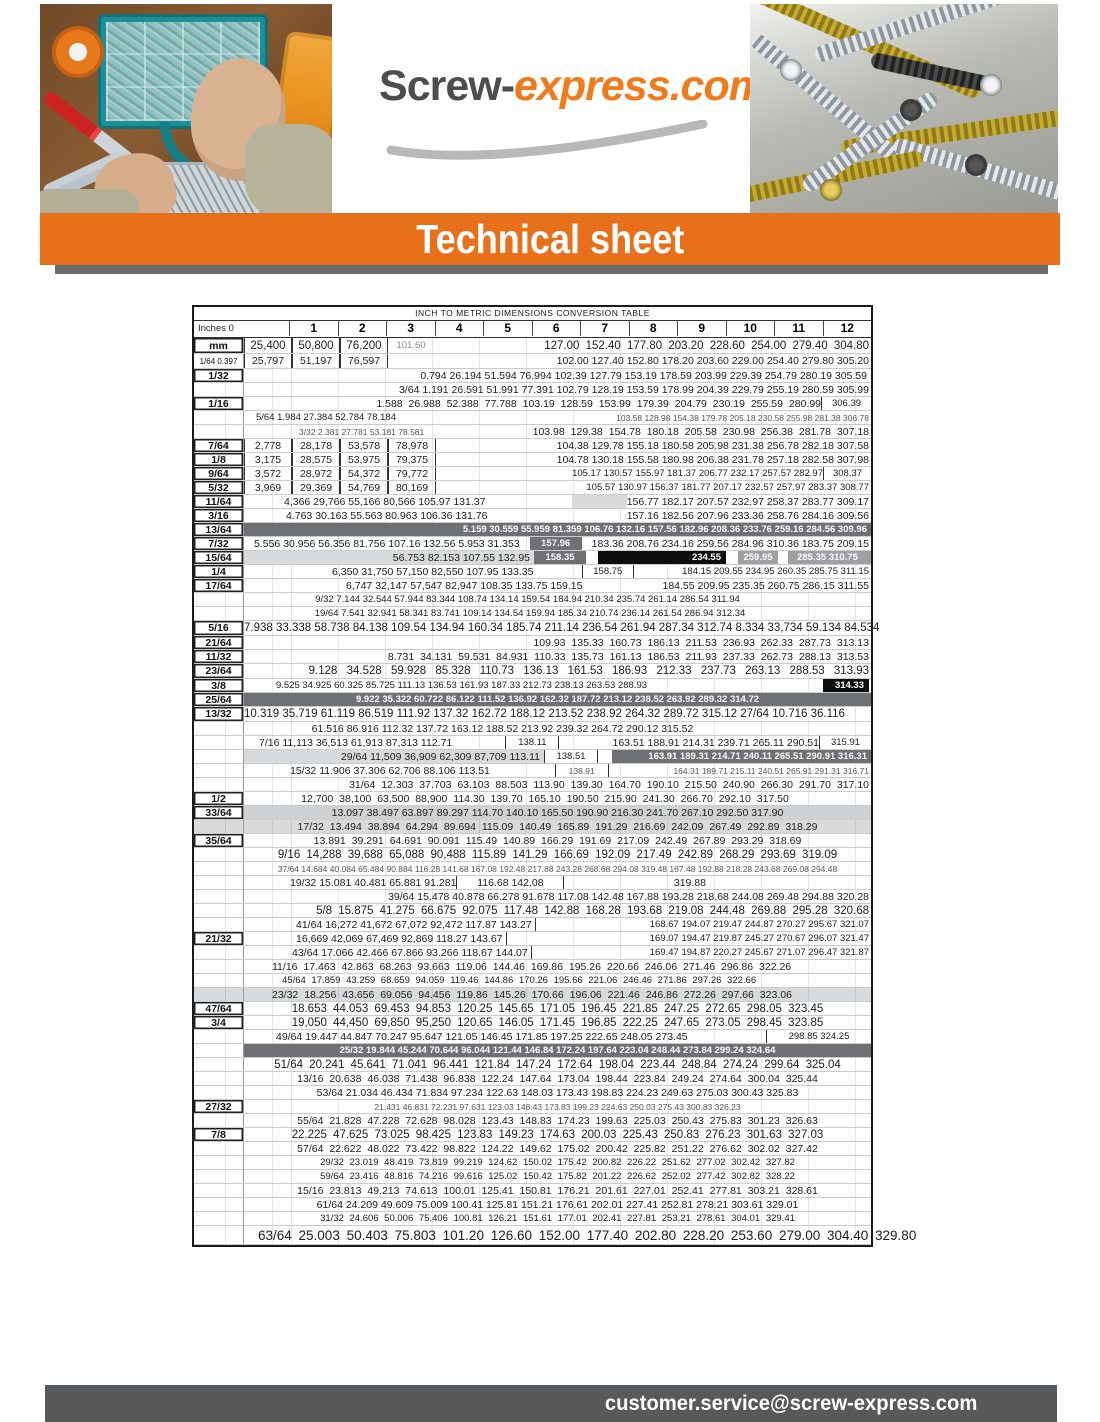 Image resolution: width=1100 pixels, height=1422 pixels. What do you see at coordinates (219, 840) in the screenshot?
I see `row-label: 35/64` at bounding box center [219, 840].